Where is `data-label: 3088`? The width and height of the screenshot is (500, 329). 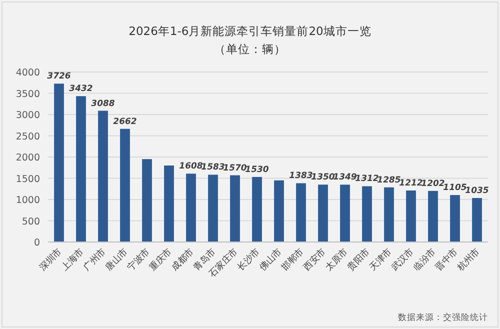 data-label: 3088 is located at coordinates (103, 103).